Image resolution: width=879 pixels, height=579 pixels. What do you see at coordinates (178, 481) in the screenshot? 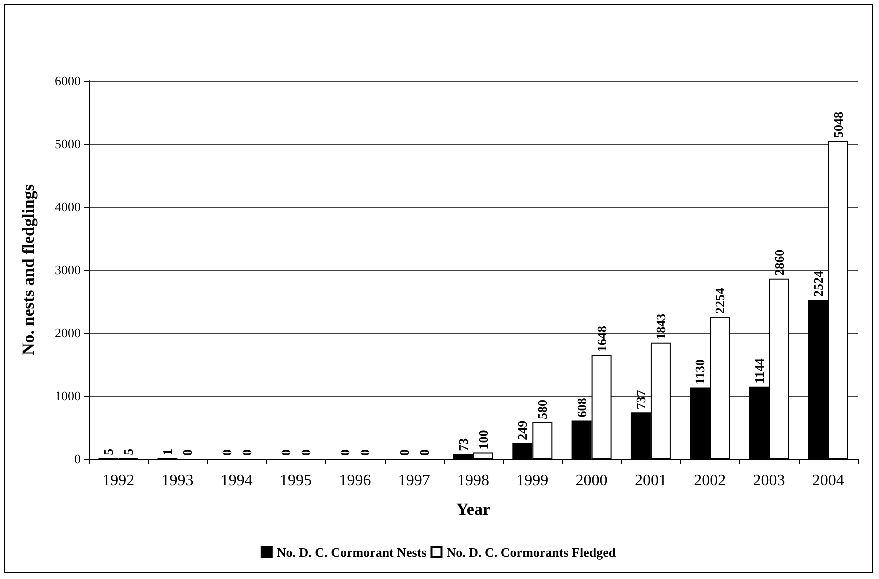
I see `x-tick-label: 1993` at bounding box center [178, 481].